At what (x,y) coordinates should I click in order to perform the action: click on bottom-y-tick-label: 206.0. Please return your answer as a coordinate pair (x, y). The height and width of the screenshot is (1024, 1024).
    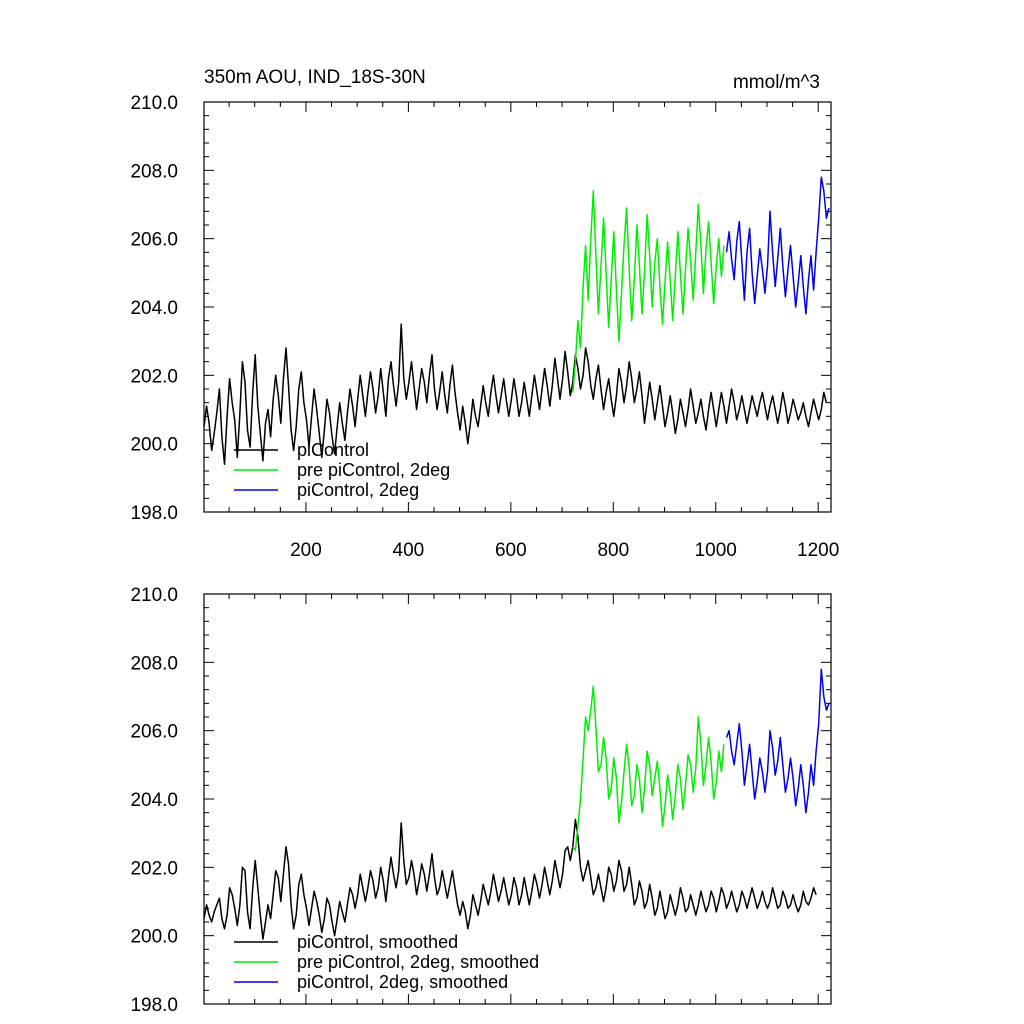
    Looking at the image, I should click on (154, 732).